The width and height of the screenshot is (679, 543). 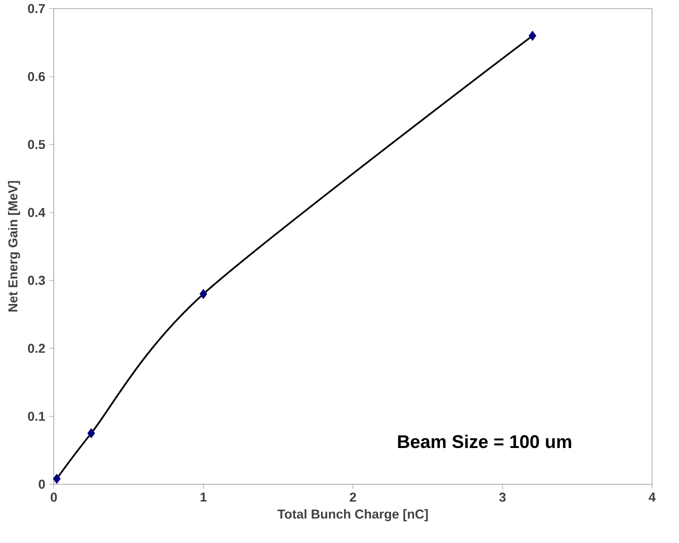 I want to click on y-axis-title: Net Energ Gain [MeV], so click(x=14, y=246).